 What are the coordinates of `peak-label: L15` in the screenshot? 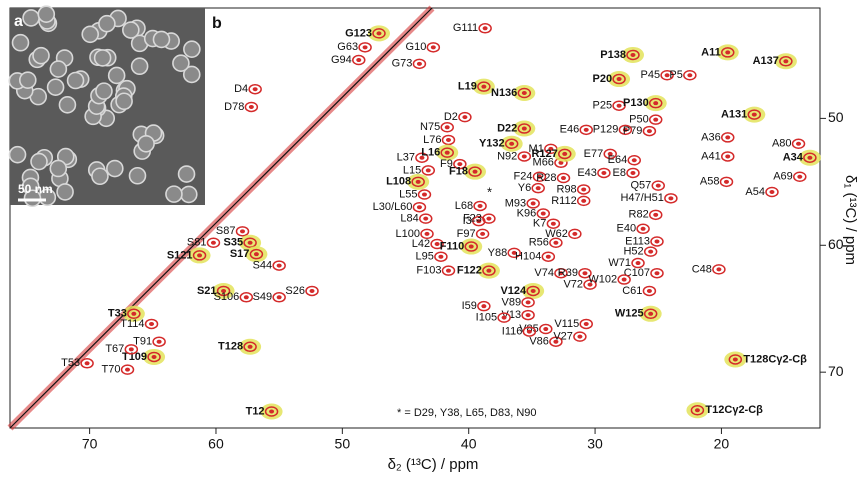 It's located at (412, 170).